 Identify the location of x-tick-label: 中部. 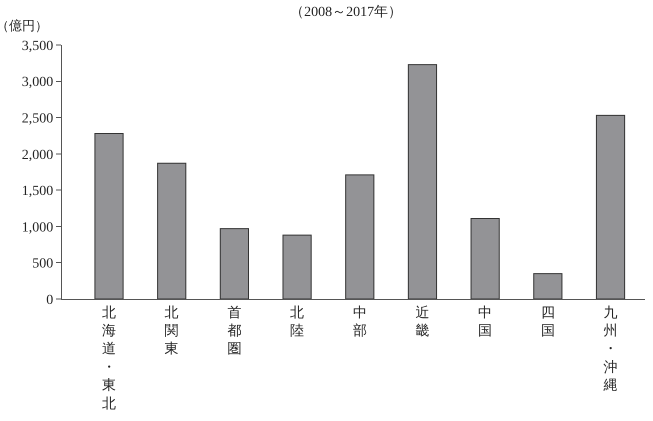
(359, 321).